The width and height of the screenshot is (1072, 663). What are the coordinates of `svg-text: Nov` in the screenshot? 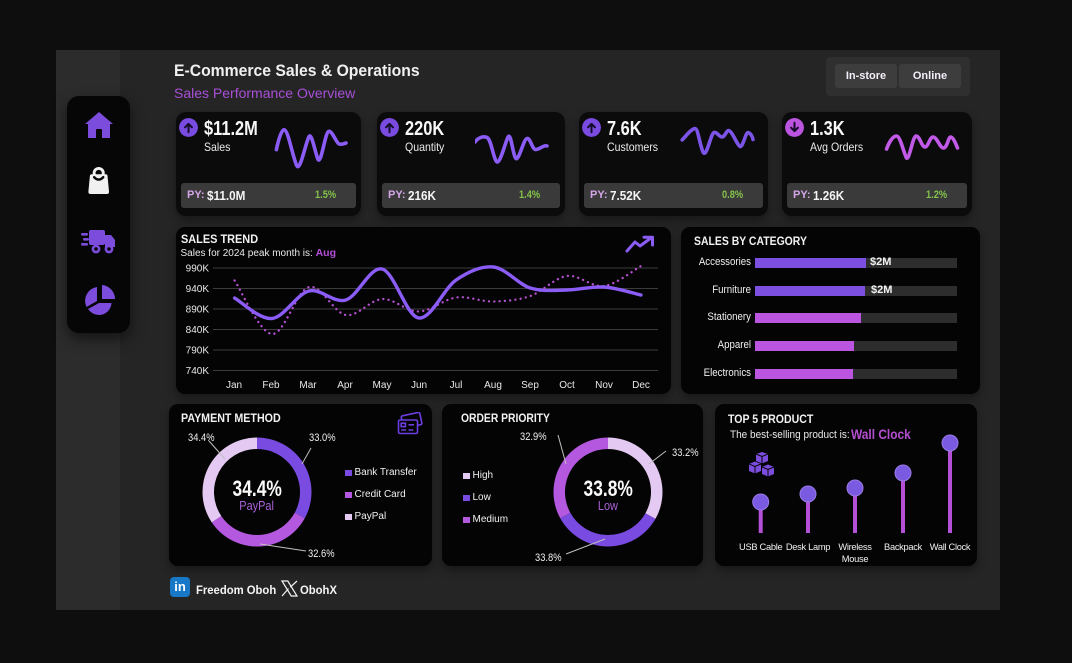 It's located at (604, 385).